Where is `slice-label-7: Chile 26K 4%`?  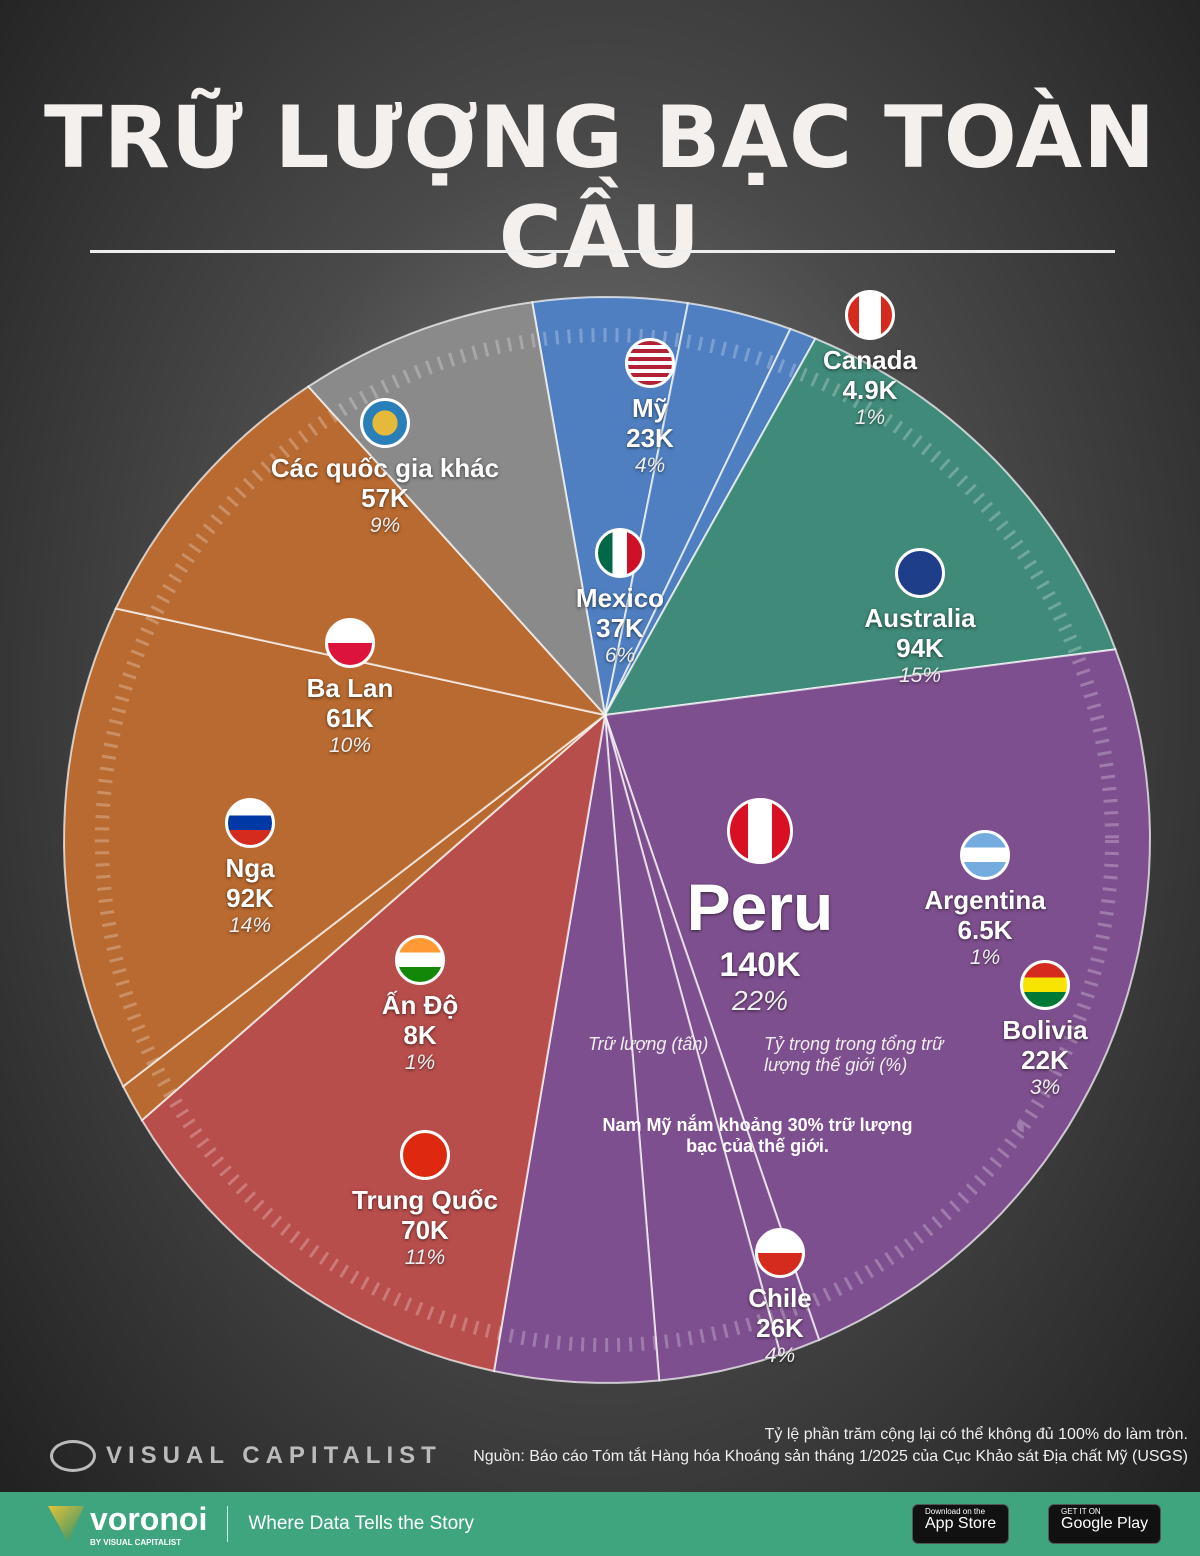 slice-label-7: Chile 26K 4% is located at coordinates (780, 1298).